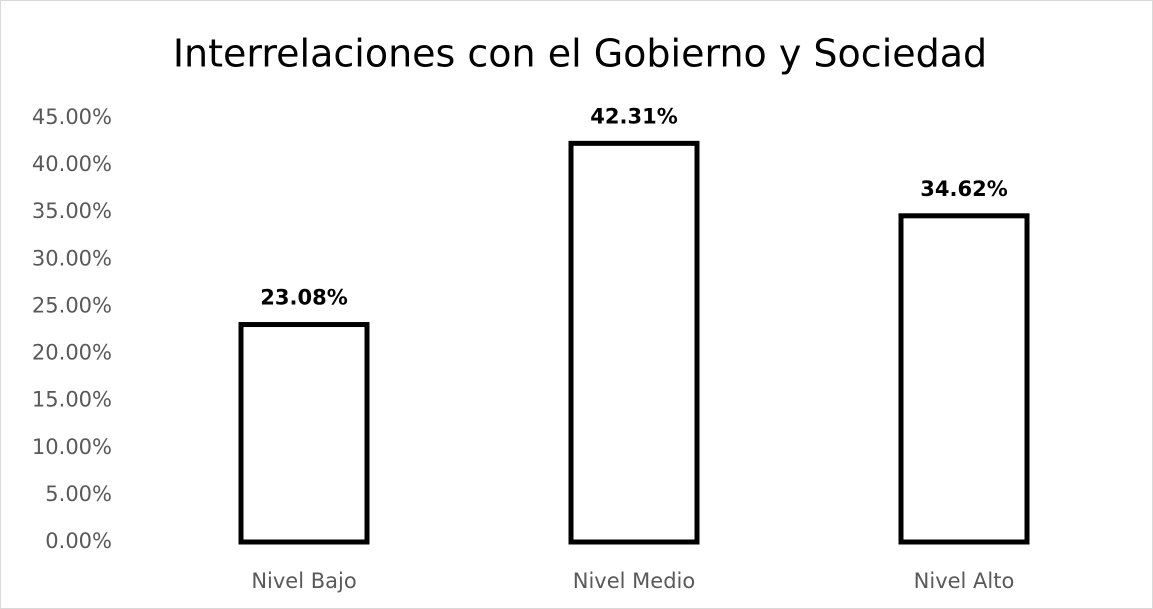  What do you see at coordinates (633, 116) in the screenshot?
I see `data-label: 42.31%` at bounding box center [633, 116].